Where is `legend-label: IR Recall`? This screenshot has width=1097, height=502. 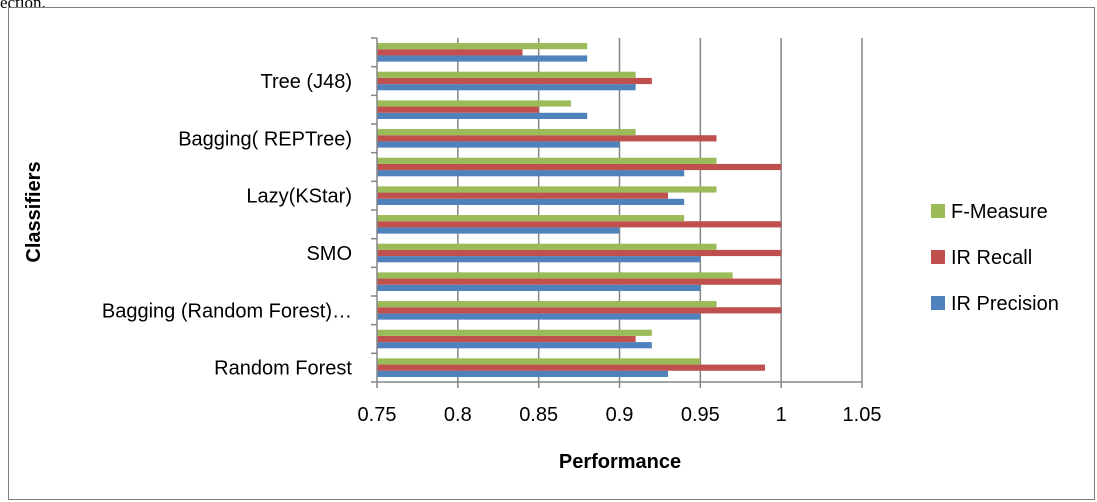
legend-label: IR Recall is located at coordinates (991, 258).